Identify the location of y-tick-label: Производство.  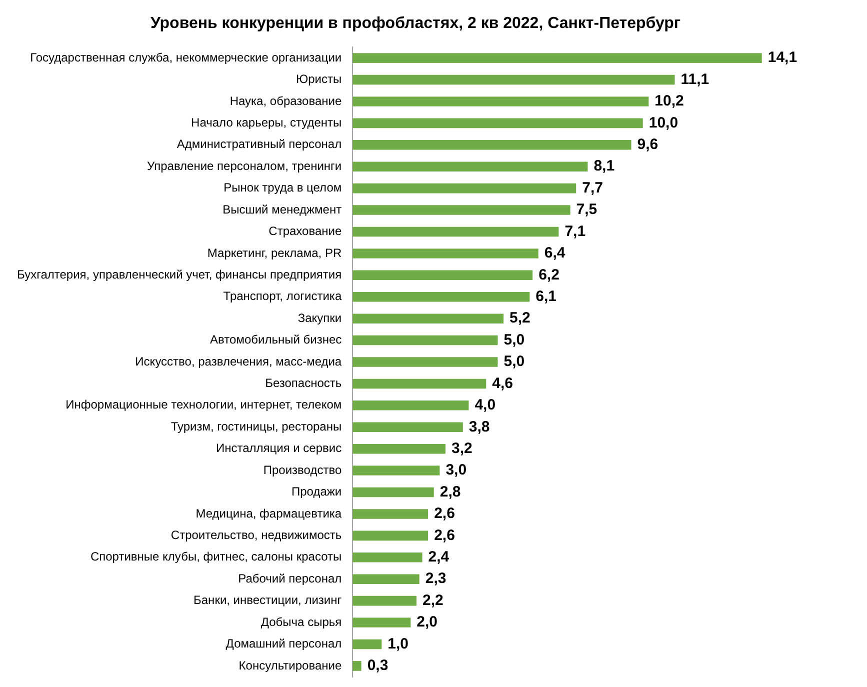
(302, 469).